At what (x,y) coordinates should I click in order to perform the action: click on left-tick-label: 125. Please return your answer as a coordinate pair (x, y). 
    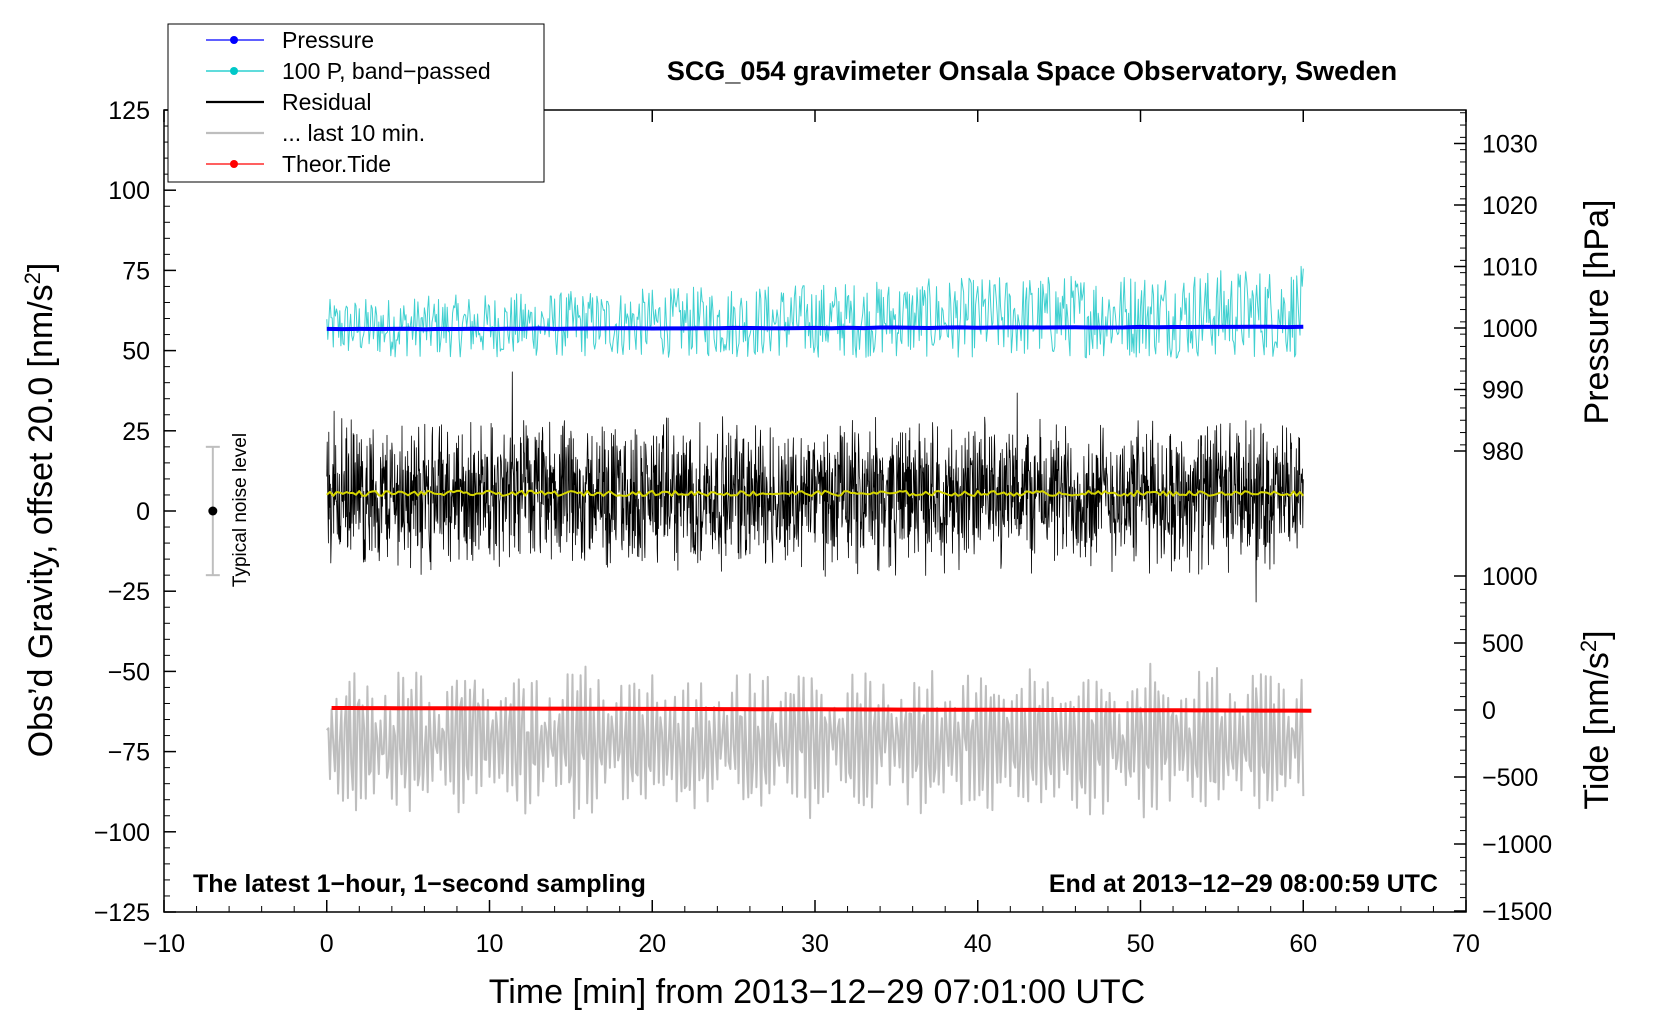
    Looking at the image, I should click on (129, 111).